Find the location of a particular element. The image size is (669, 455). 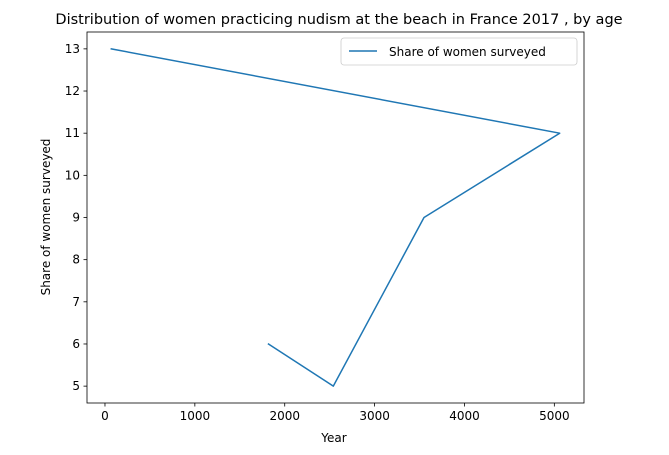

y-tick-label: 6 is located at coordinates (76, 344).